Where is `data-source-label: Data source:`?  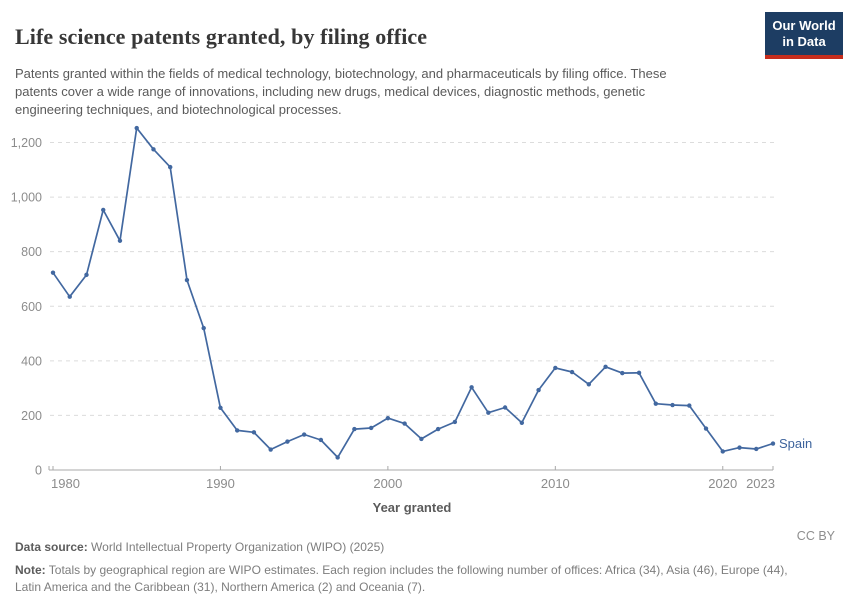 data-source-label: Data source: is located at coordinates (51, 547).